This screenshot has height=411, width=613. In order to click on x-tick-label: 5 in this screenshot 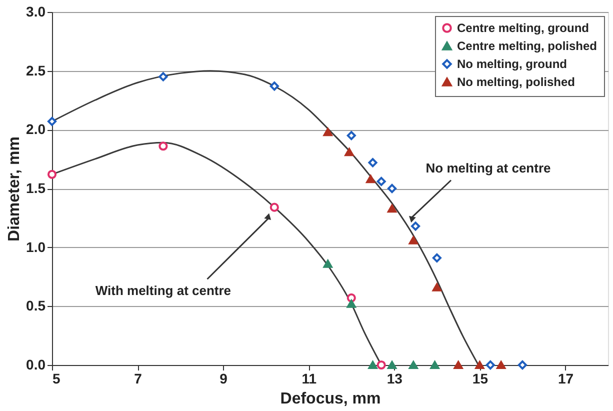, I will do `click(56, 378)`.